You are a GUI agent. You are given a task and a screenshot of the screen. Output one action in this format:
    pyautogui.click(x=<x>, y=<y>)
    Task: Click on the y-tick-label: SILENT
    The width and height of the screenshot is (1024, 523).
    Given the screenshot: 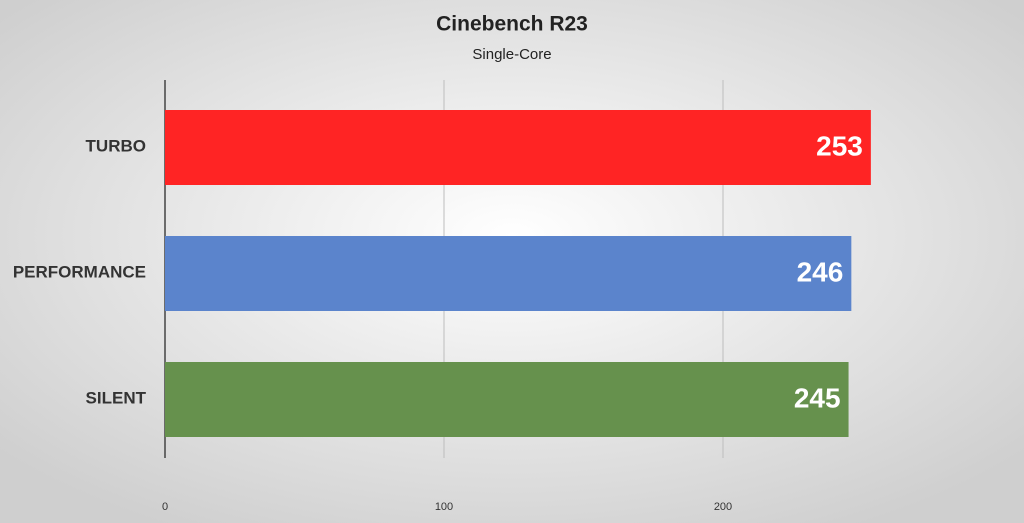 What is the action you would take?
    pyautogui.click(x=116, y=397)
    